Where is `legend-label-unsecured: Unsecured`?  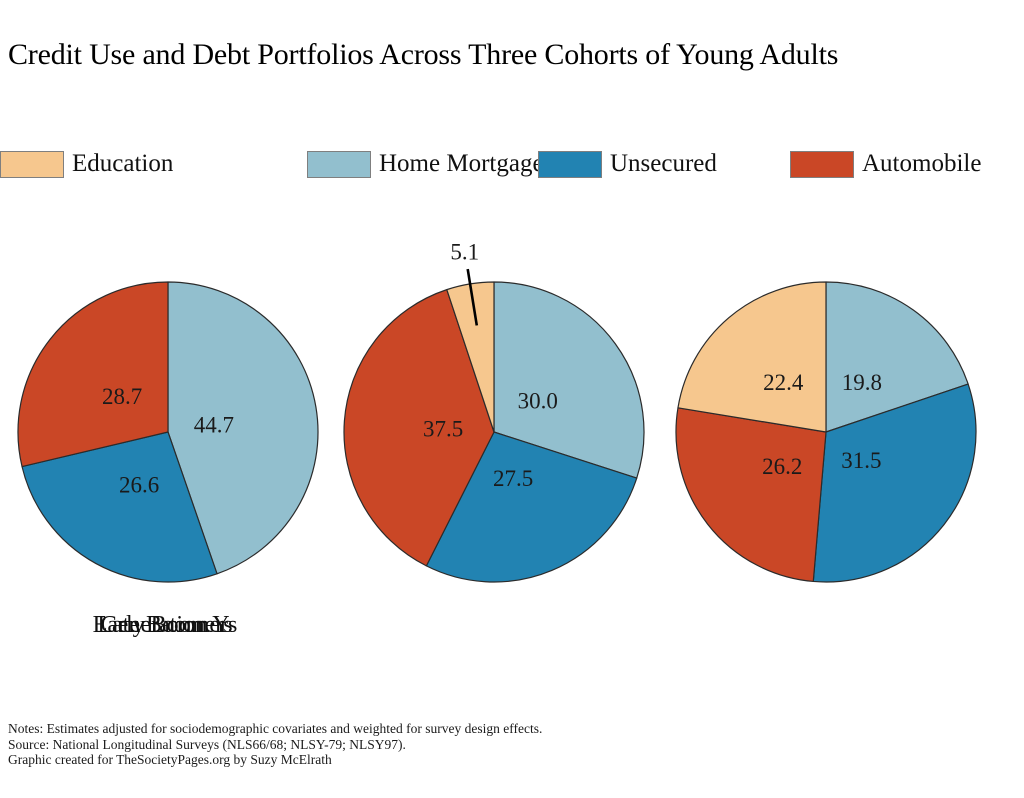 legend-label-unsecured: Unsecured is located at coordinates (663, 163).